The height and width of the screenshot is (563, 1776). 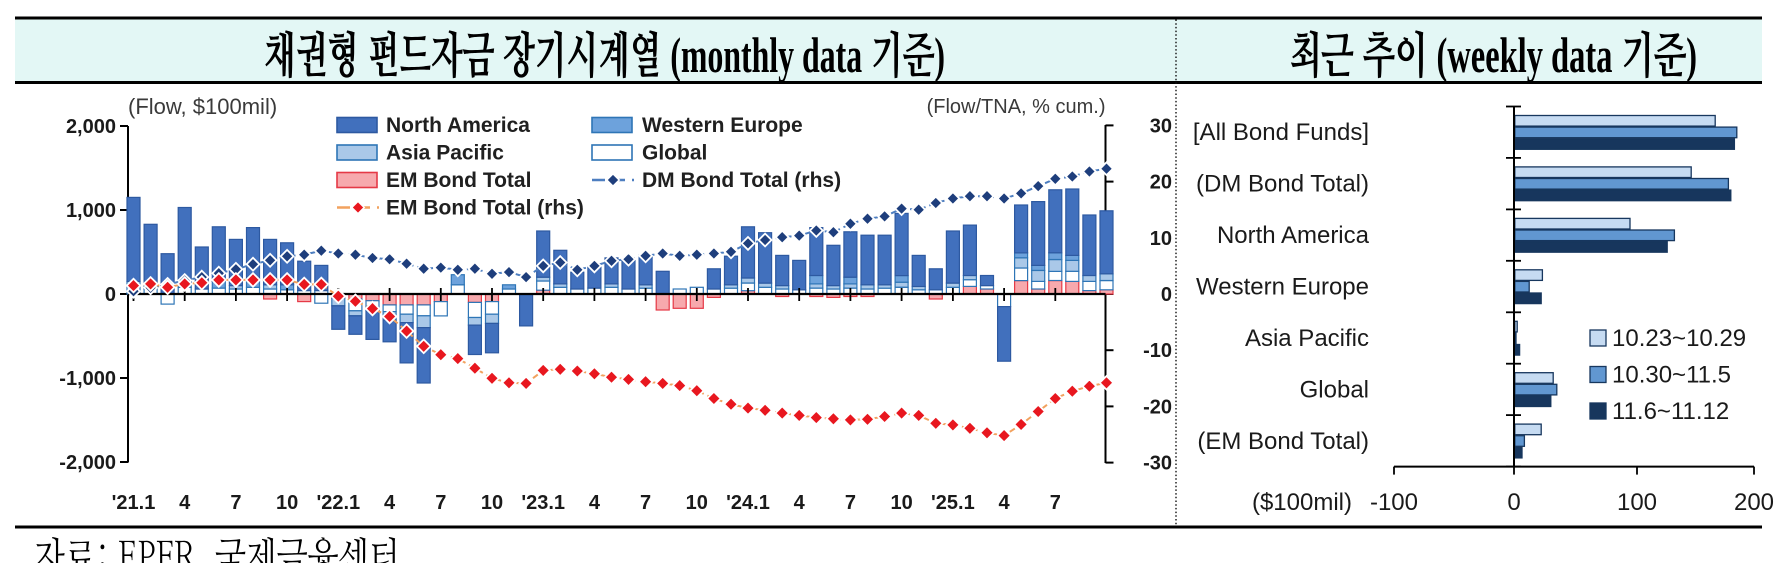 I want to click on svg-text: -30, so click(x=1157, y=464).